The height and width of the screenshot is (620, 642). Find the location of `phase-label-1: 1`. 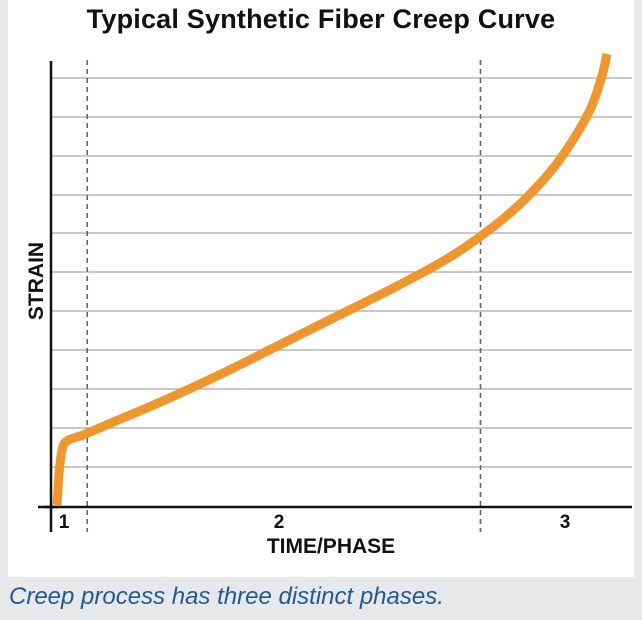

phase-label-1: 1 is located at coordinates (64, 522).